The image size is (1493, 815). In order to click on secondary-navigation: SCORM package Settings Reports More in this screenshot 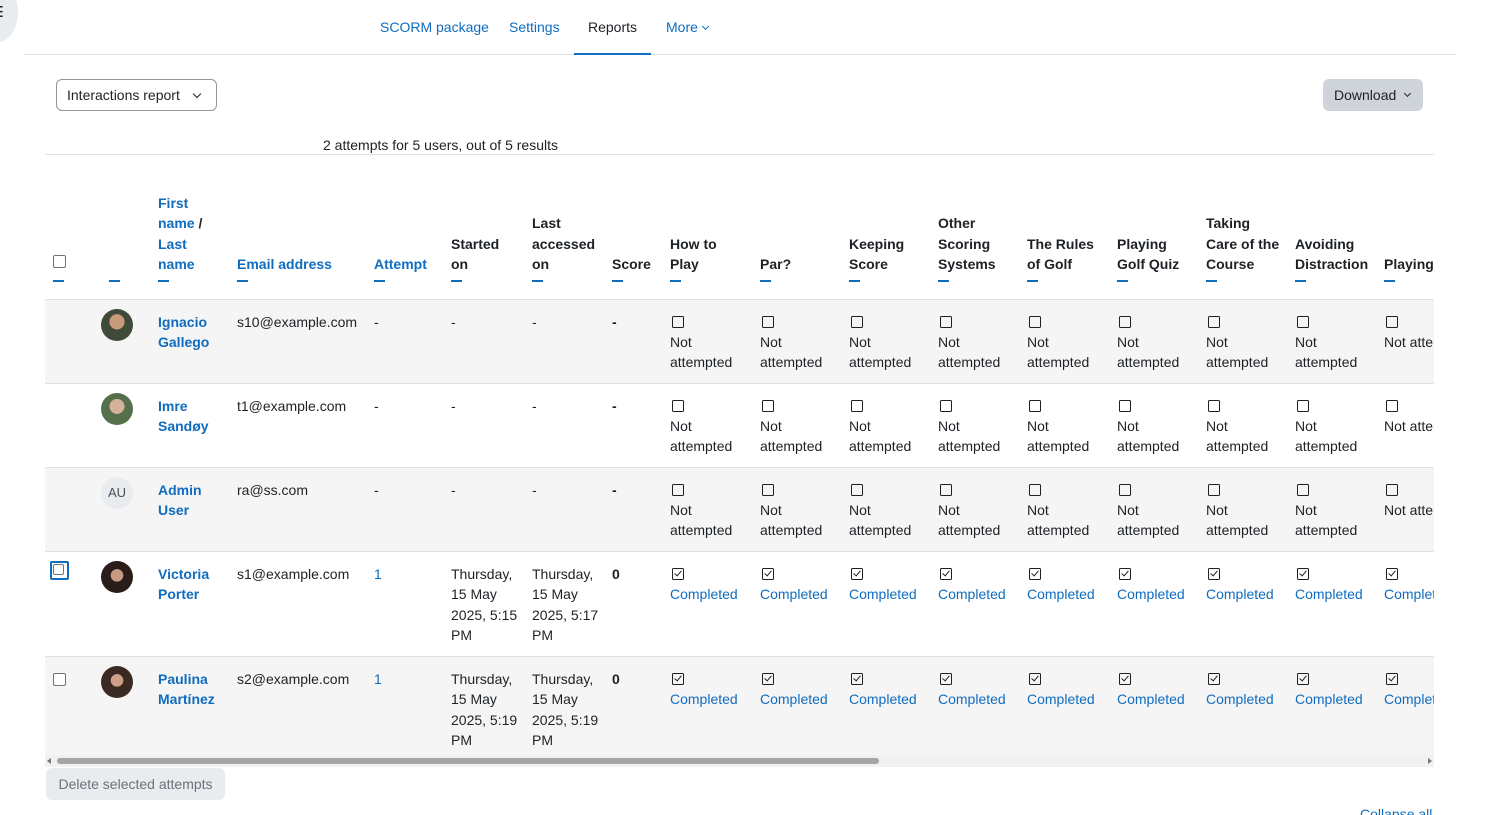, I will do `click(740, 27)`.